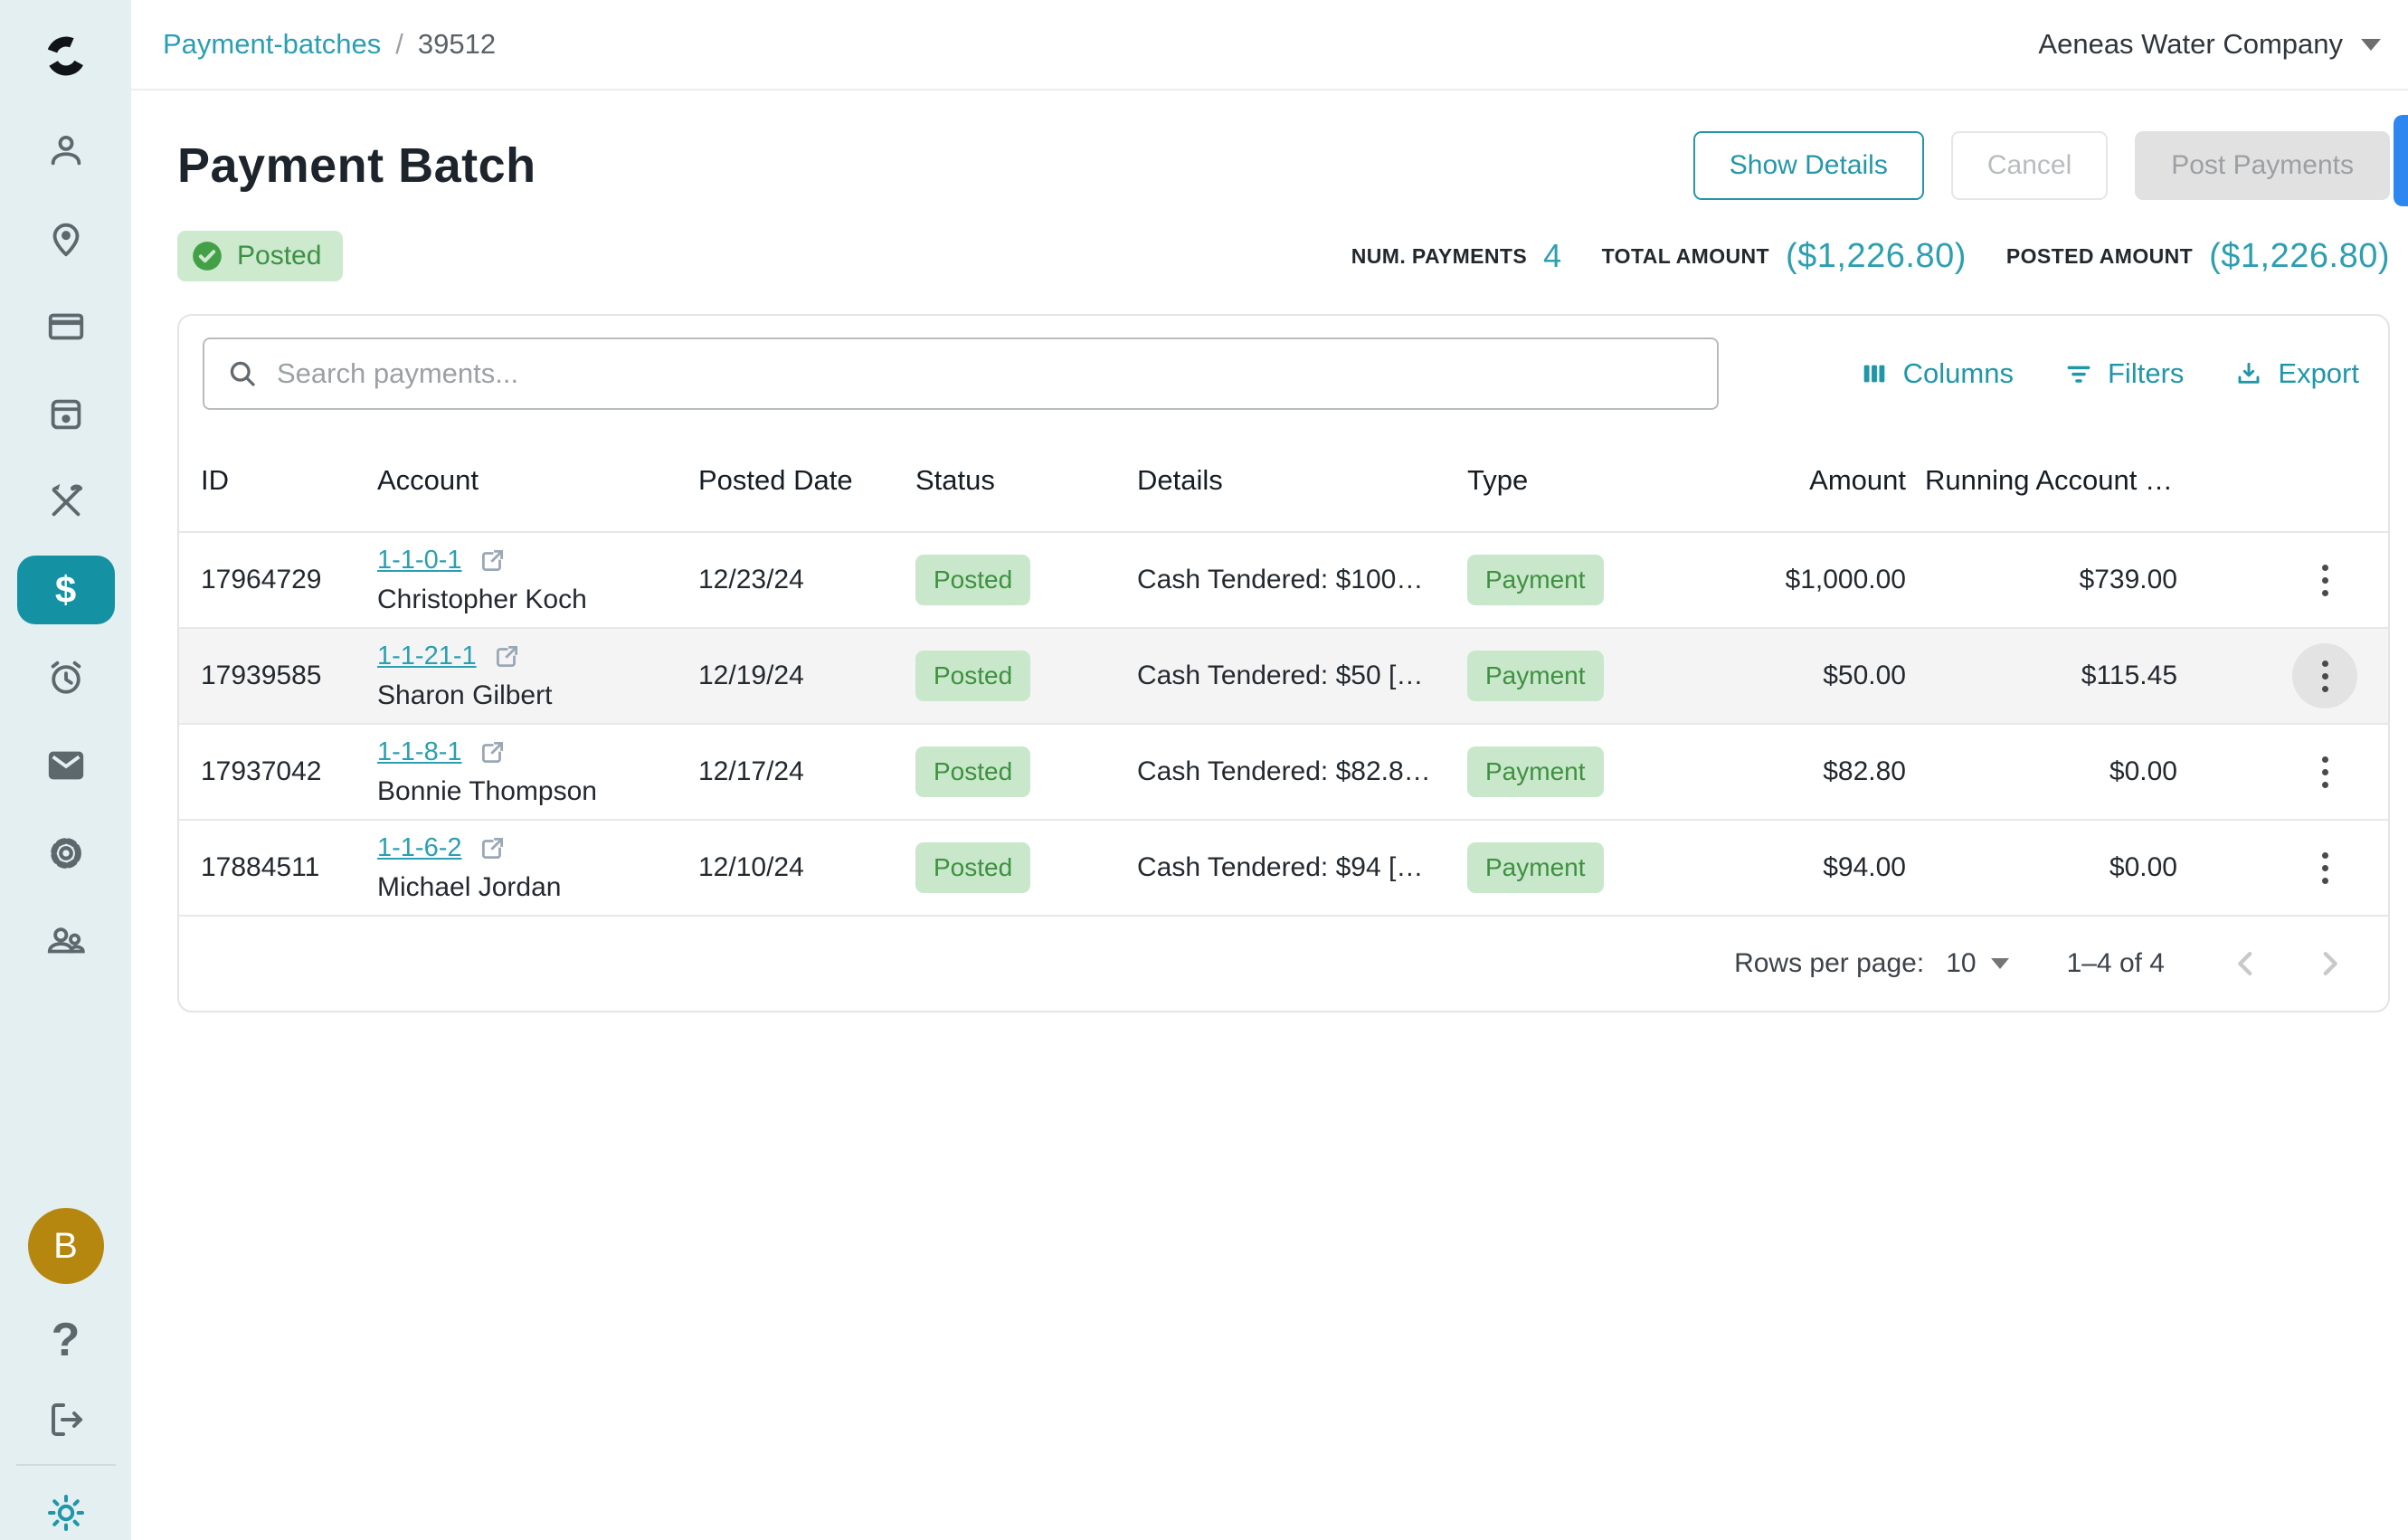 The height and width of the screenshot is (1540, 2408). What do you see at coordinates (261, 580) in the screenshot?
I see `cell-id: 17964729` at bounding box center [261, 580].